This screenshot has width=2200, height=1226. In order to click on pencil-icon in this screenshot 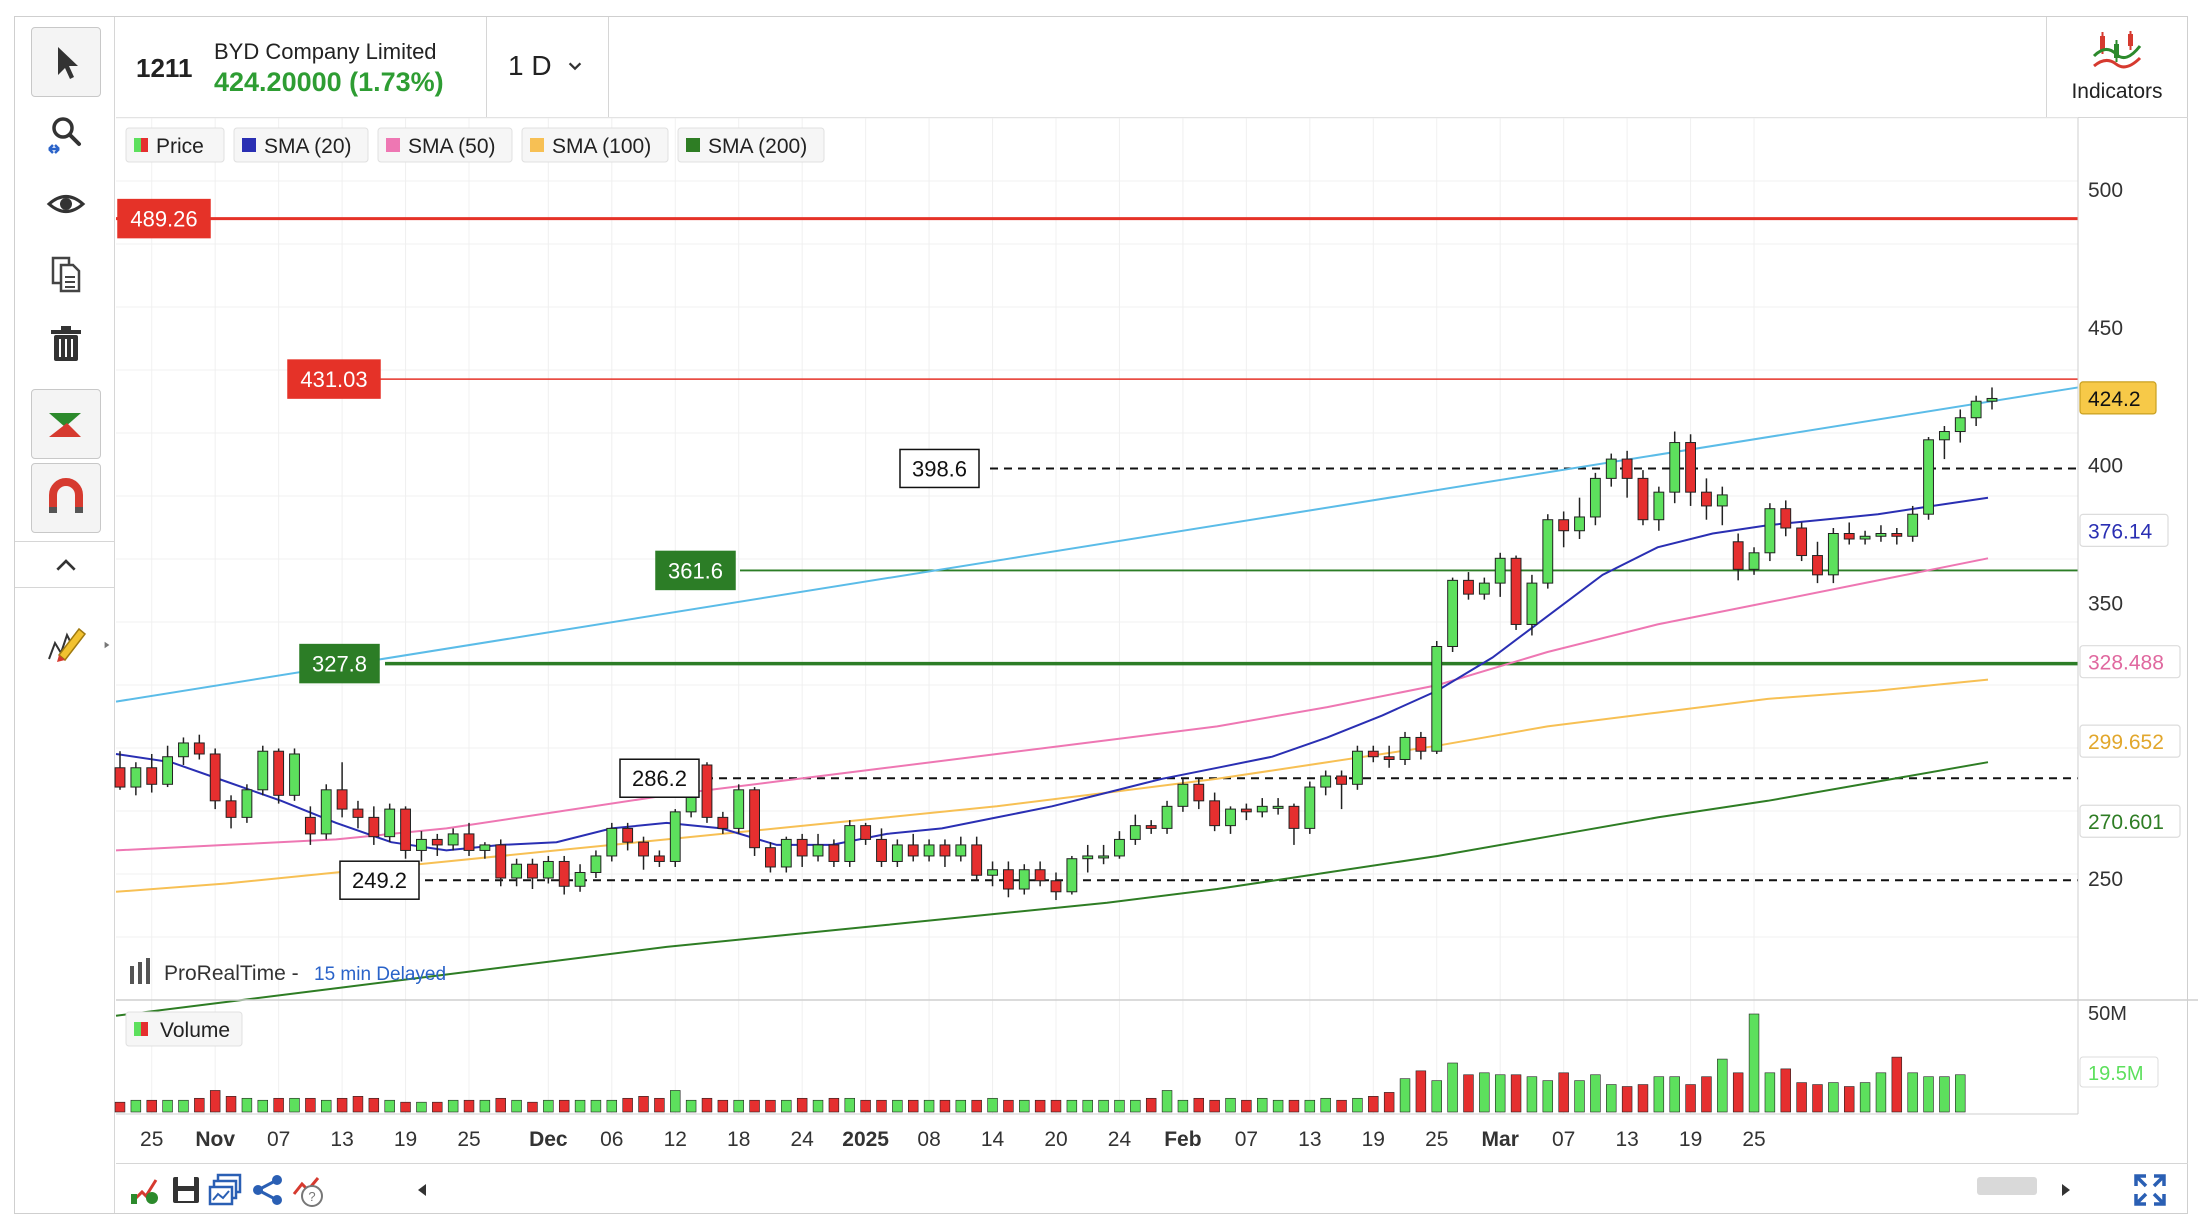, I will do `click(67, 644)`.